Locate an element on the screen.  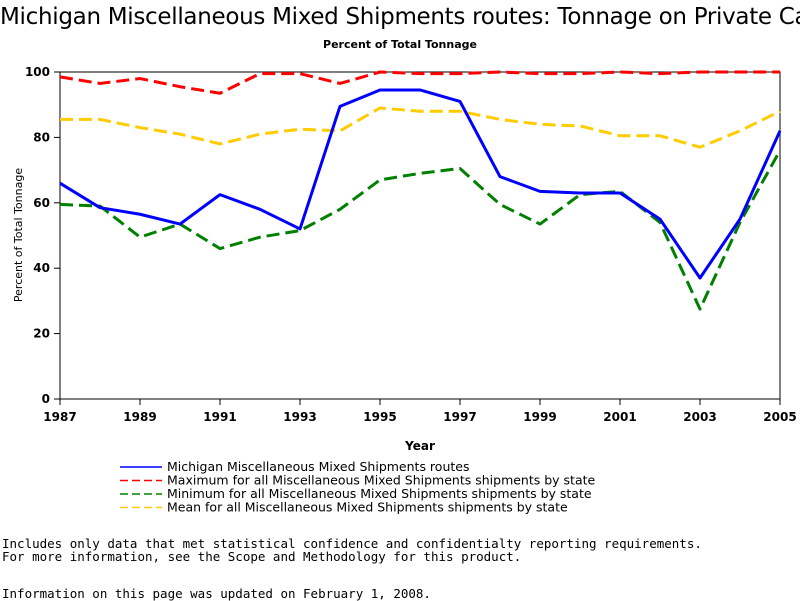
x-tick-label: 1989 is located at coordinates (139, 417).